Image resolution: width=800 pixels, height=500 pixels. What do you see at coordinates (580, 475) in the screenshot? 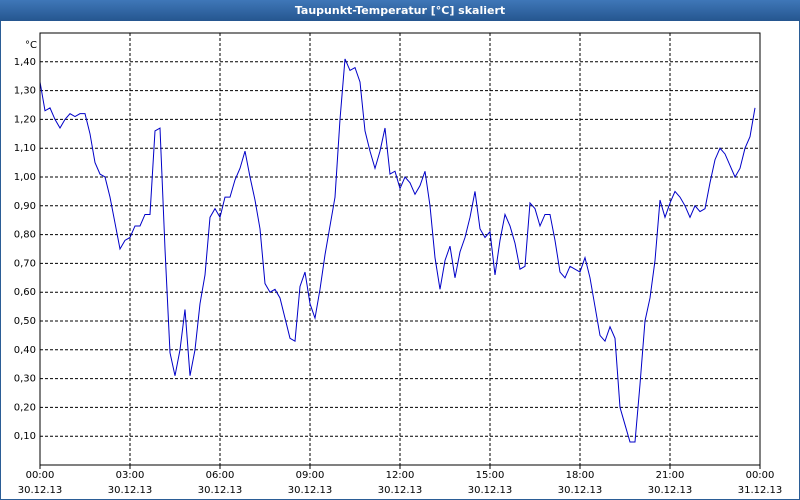
I see `x-tick-label: 18:00` at bounding box center [580, 475].